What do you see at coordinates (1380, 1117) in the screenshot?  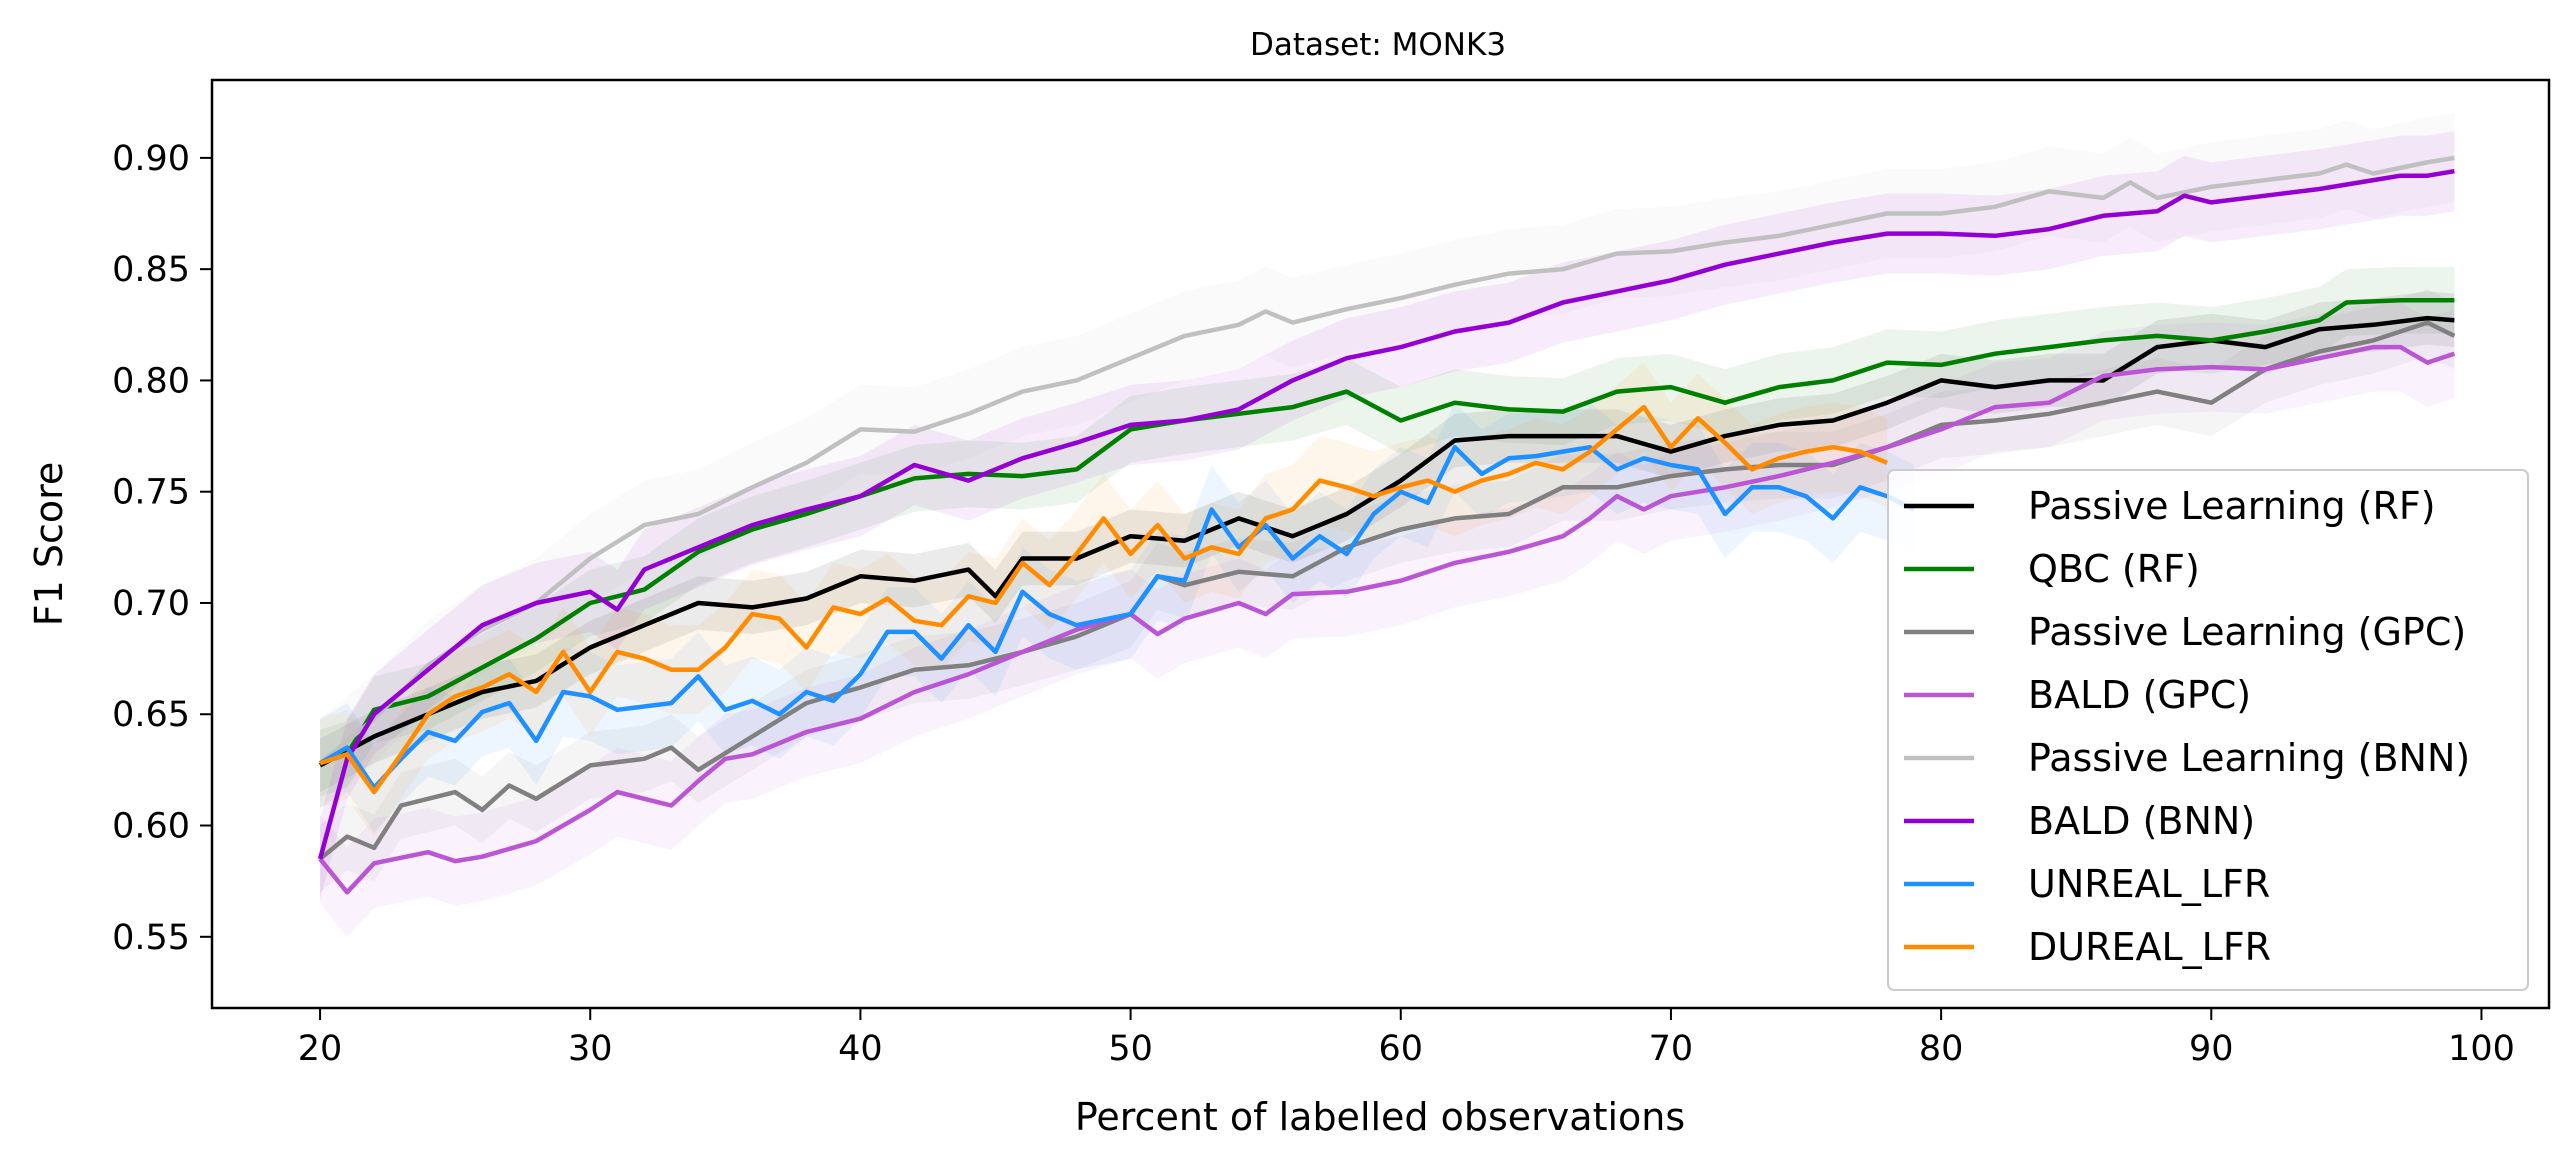 I see `x-axis-label: Percent of labelled observations` at bounding box center [1380, 1117].